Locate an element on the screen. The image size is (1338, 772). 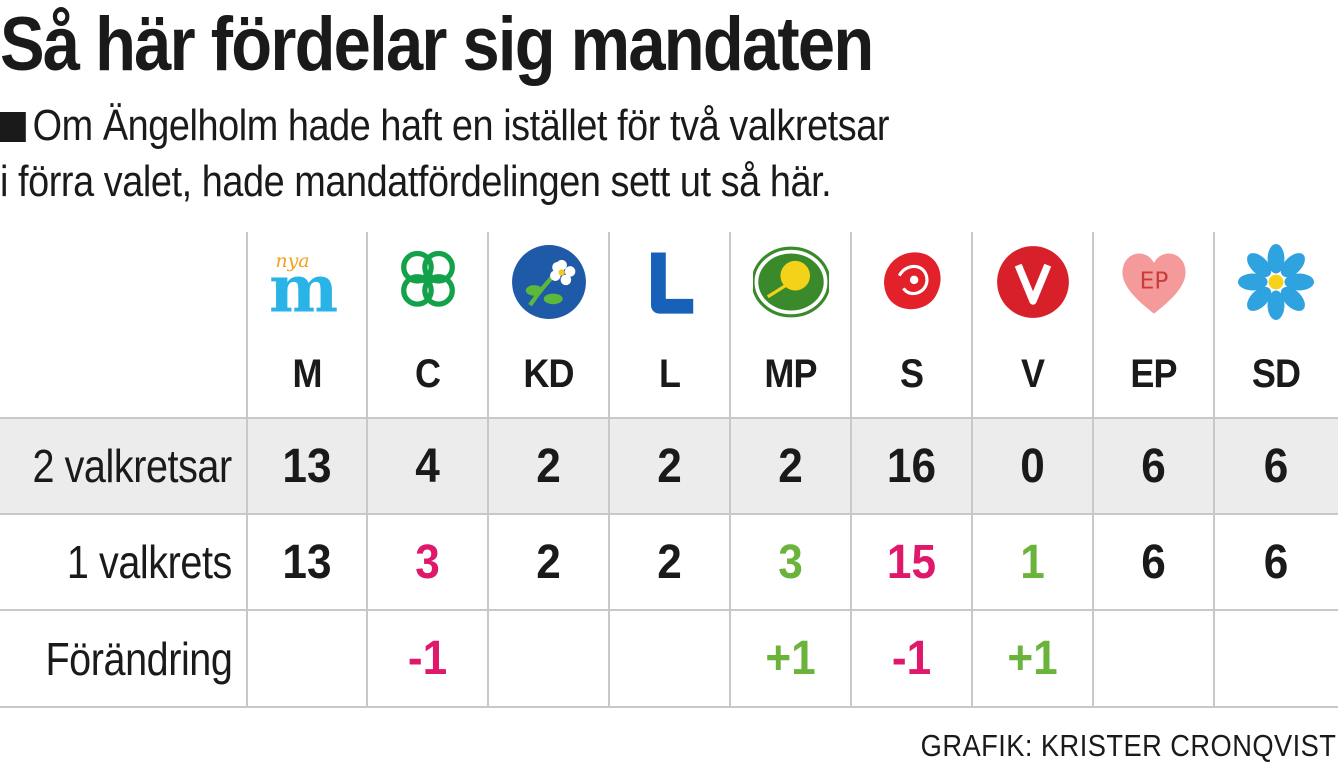
clover-logo is located at coordinates (427, 282).